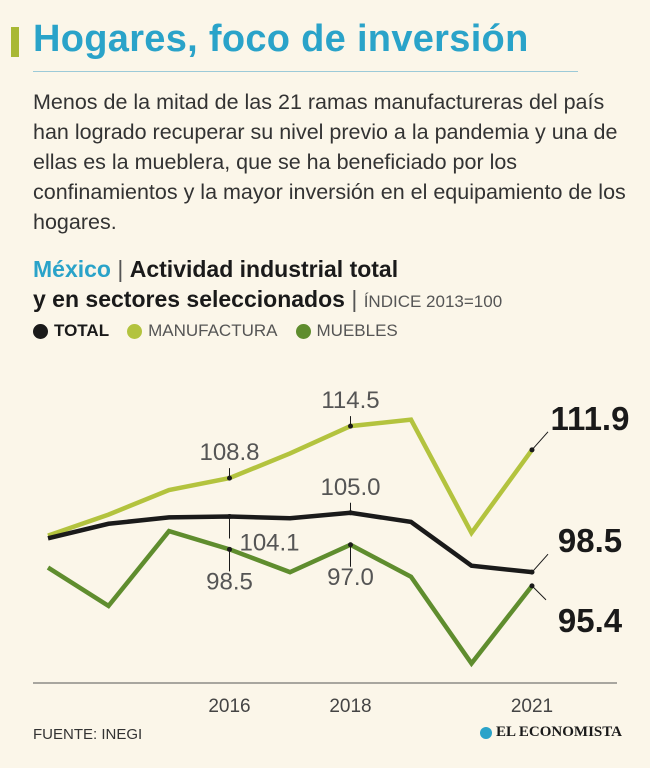 The height and width of the screenshot is (768, 650). I want to click on title-accent-bar, so click(15, 42).